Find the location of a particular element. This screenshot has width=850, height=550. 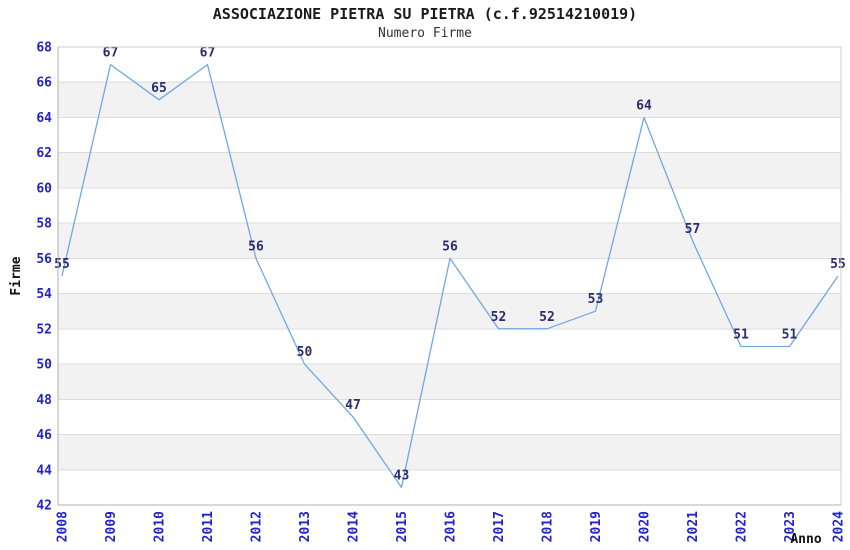

data-point-label: 64 is located at coordinates (644, 106).